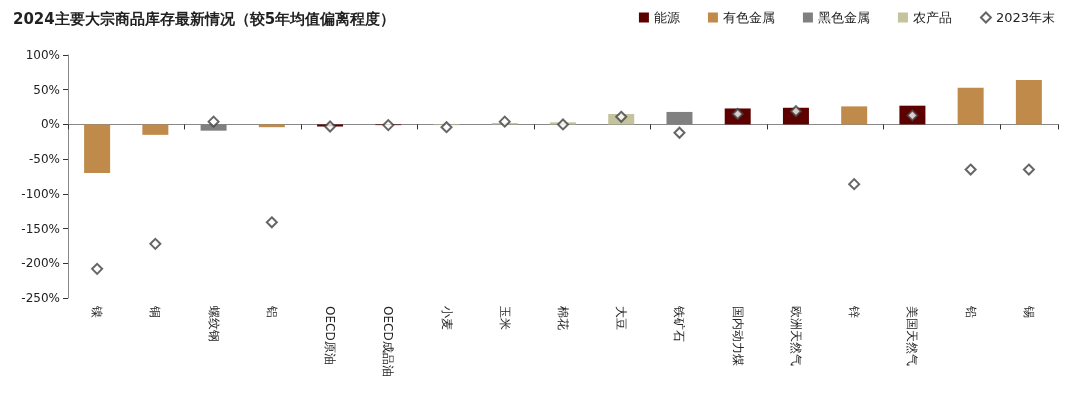 This screenshot has width=1080, height=408. I want to click on legend-label: 2023年末, so click(1025, 17).